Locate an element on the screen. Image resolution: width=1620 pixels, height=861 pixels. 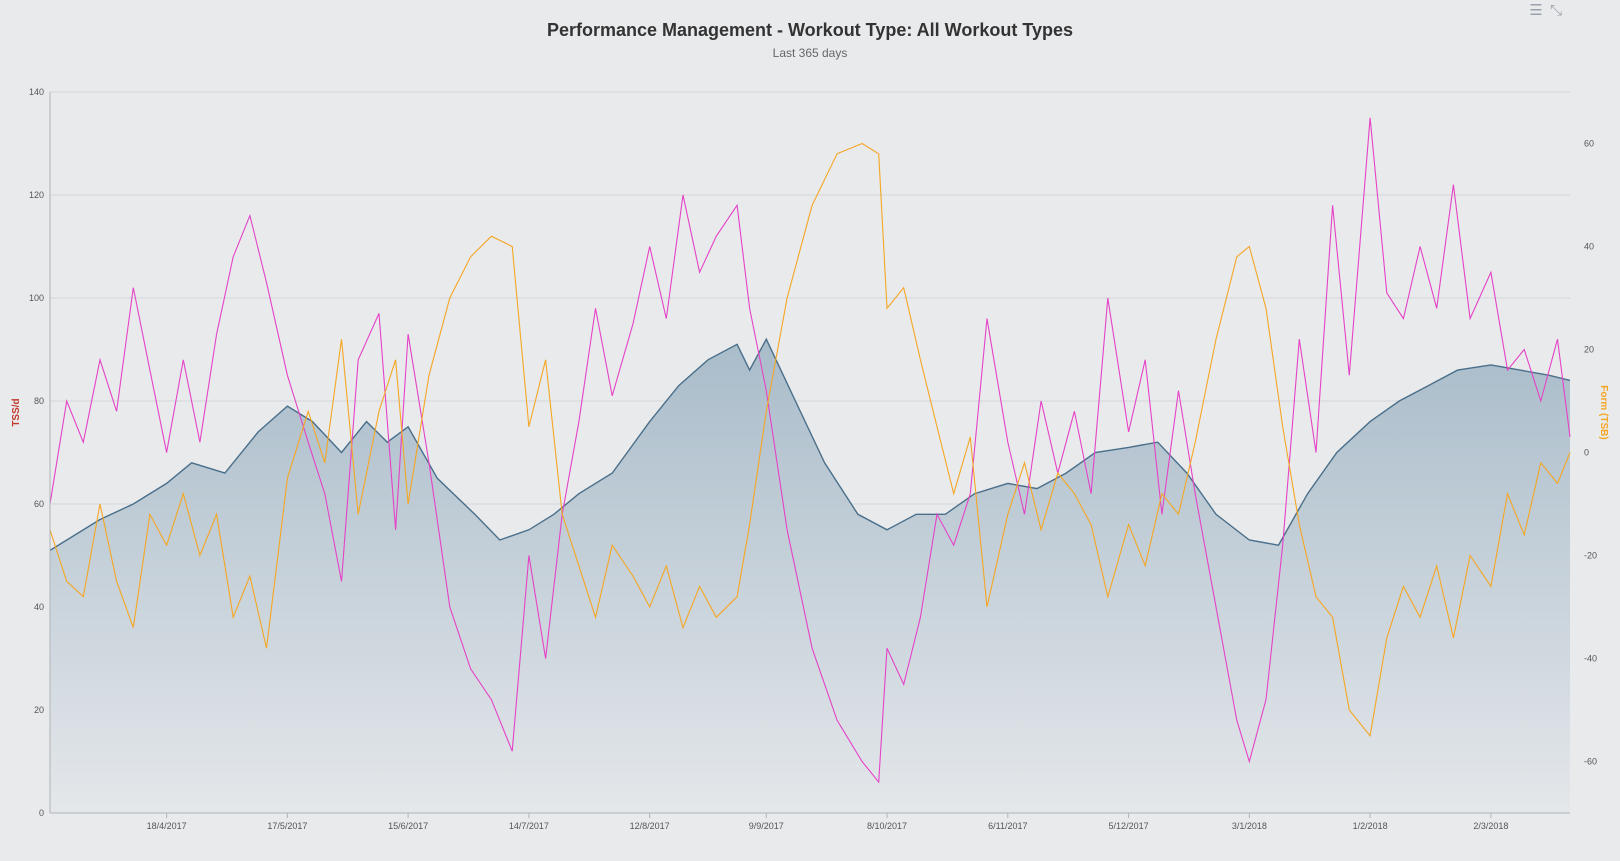
y-left-tick-label: 20 is located at coordinates (39, 710).